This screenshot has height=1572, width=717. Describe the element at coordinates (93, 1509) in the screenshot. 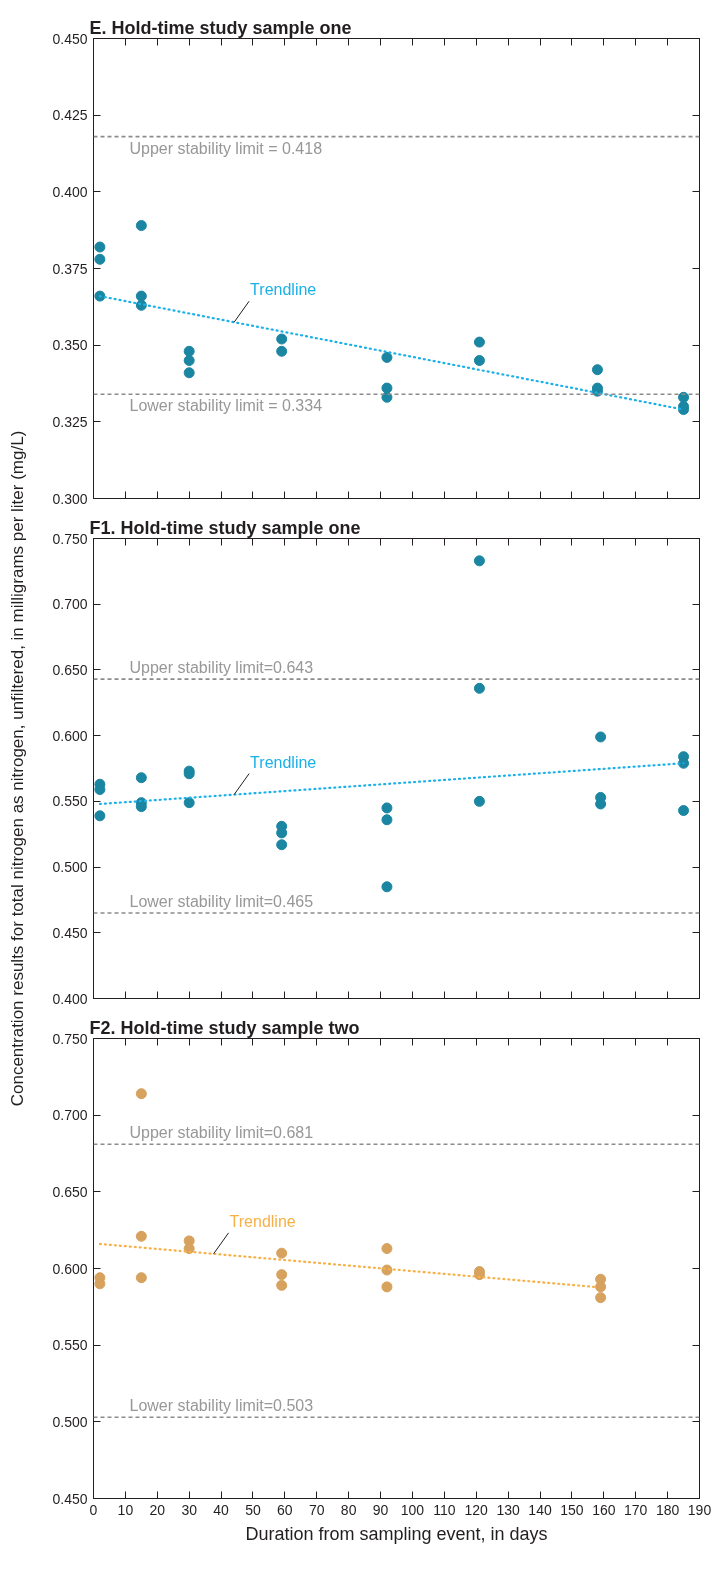

I see `x-tick-label: 0` at that location.